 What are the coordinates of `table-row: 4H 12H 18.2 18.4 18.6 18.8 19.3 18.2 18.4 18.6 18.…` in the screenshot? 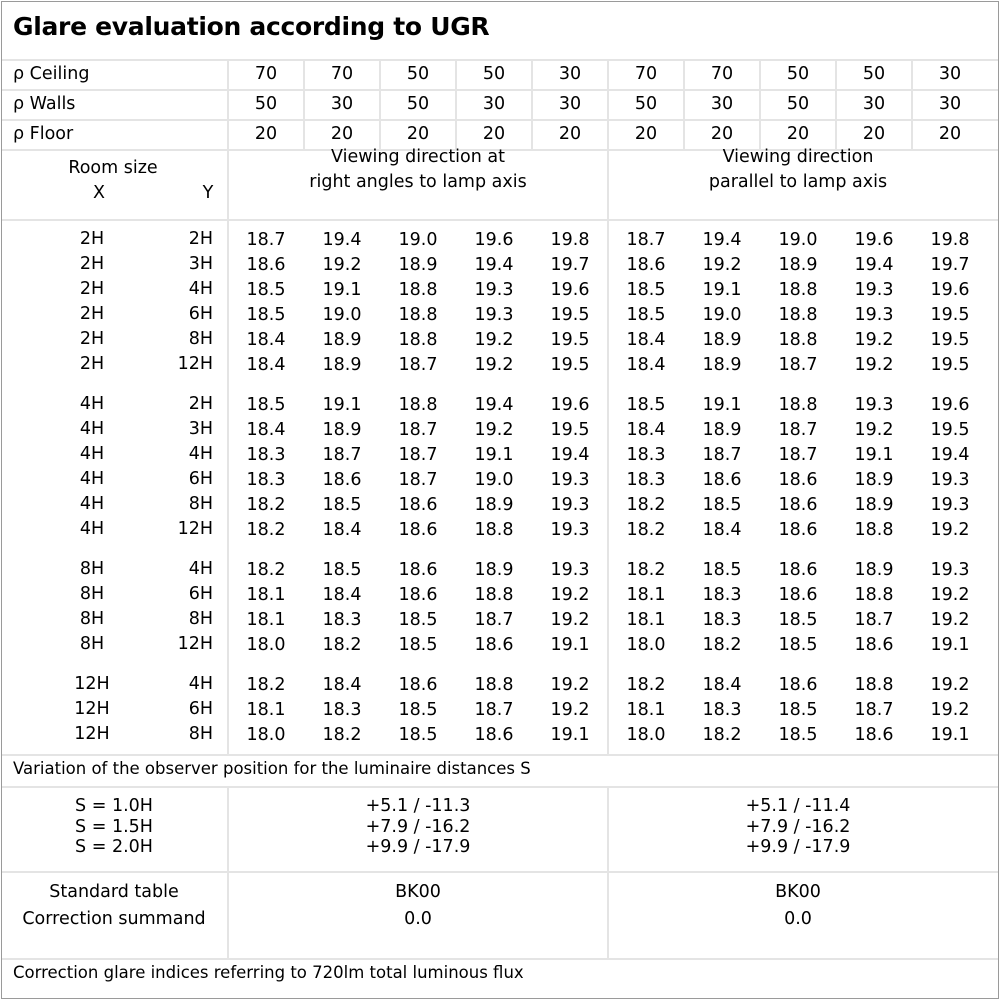 It's located at (500, 529).